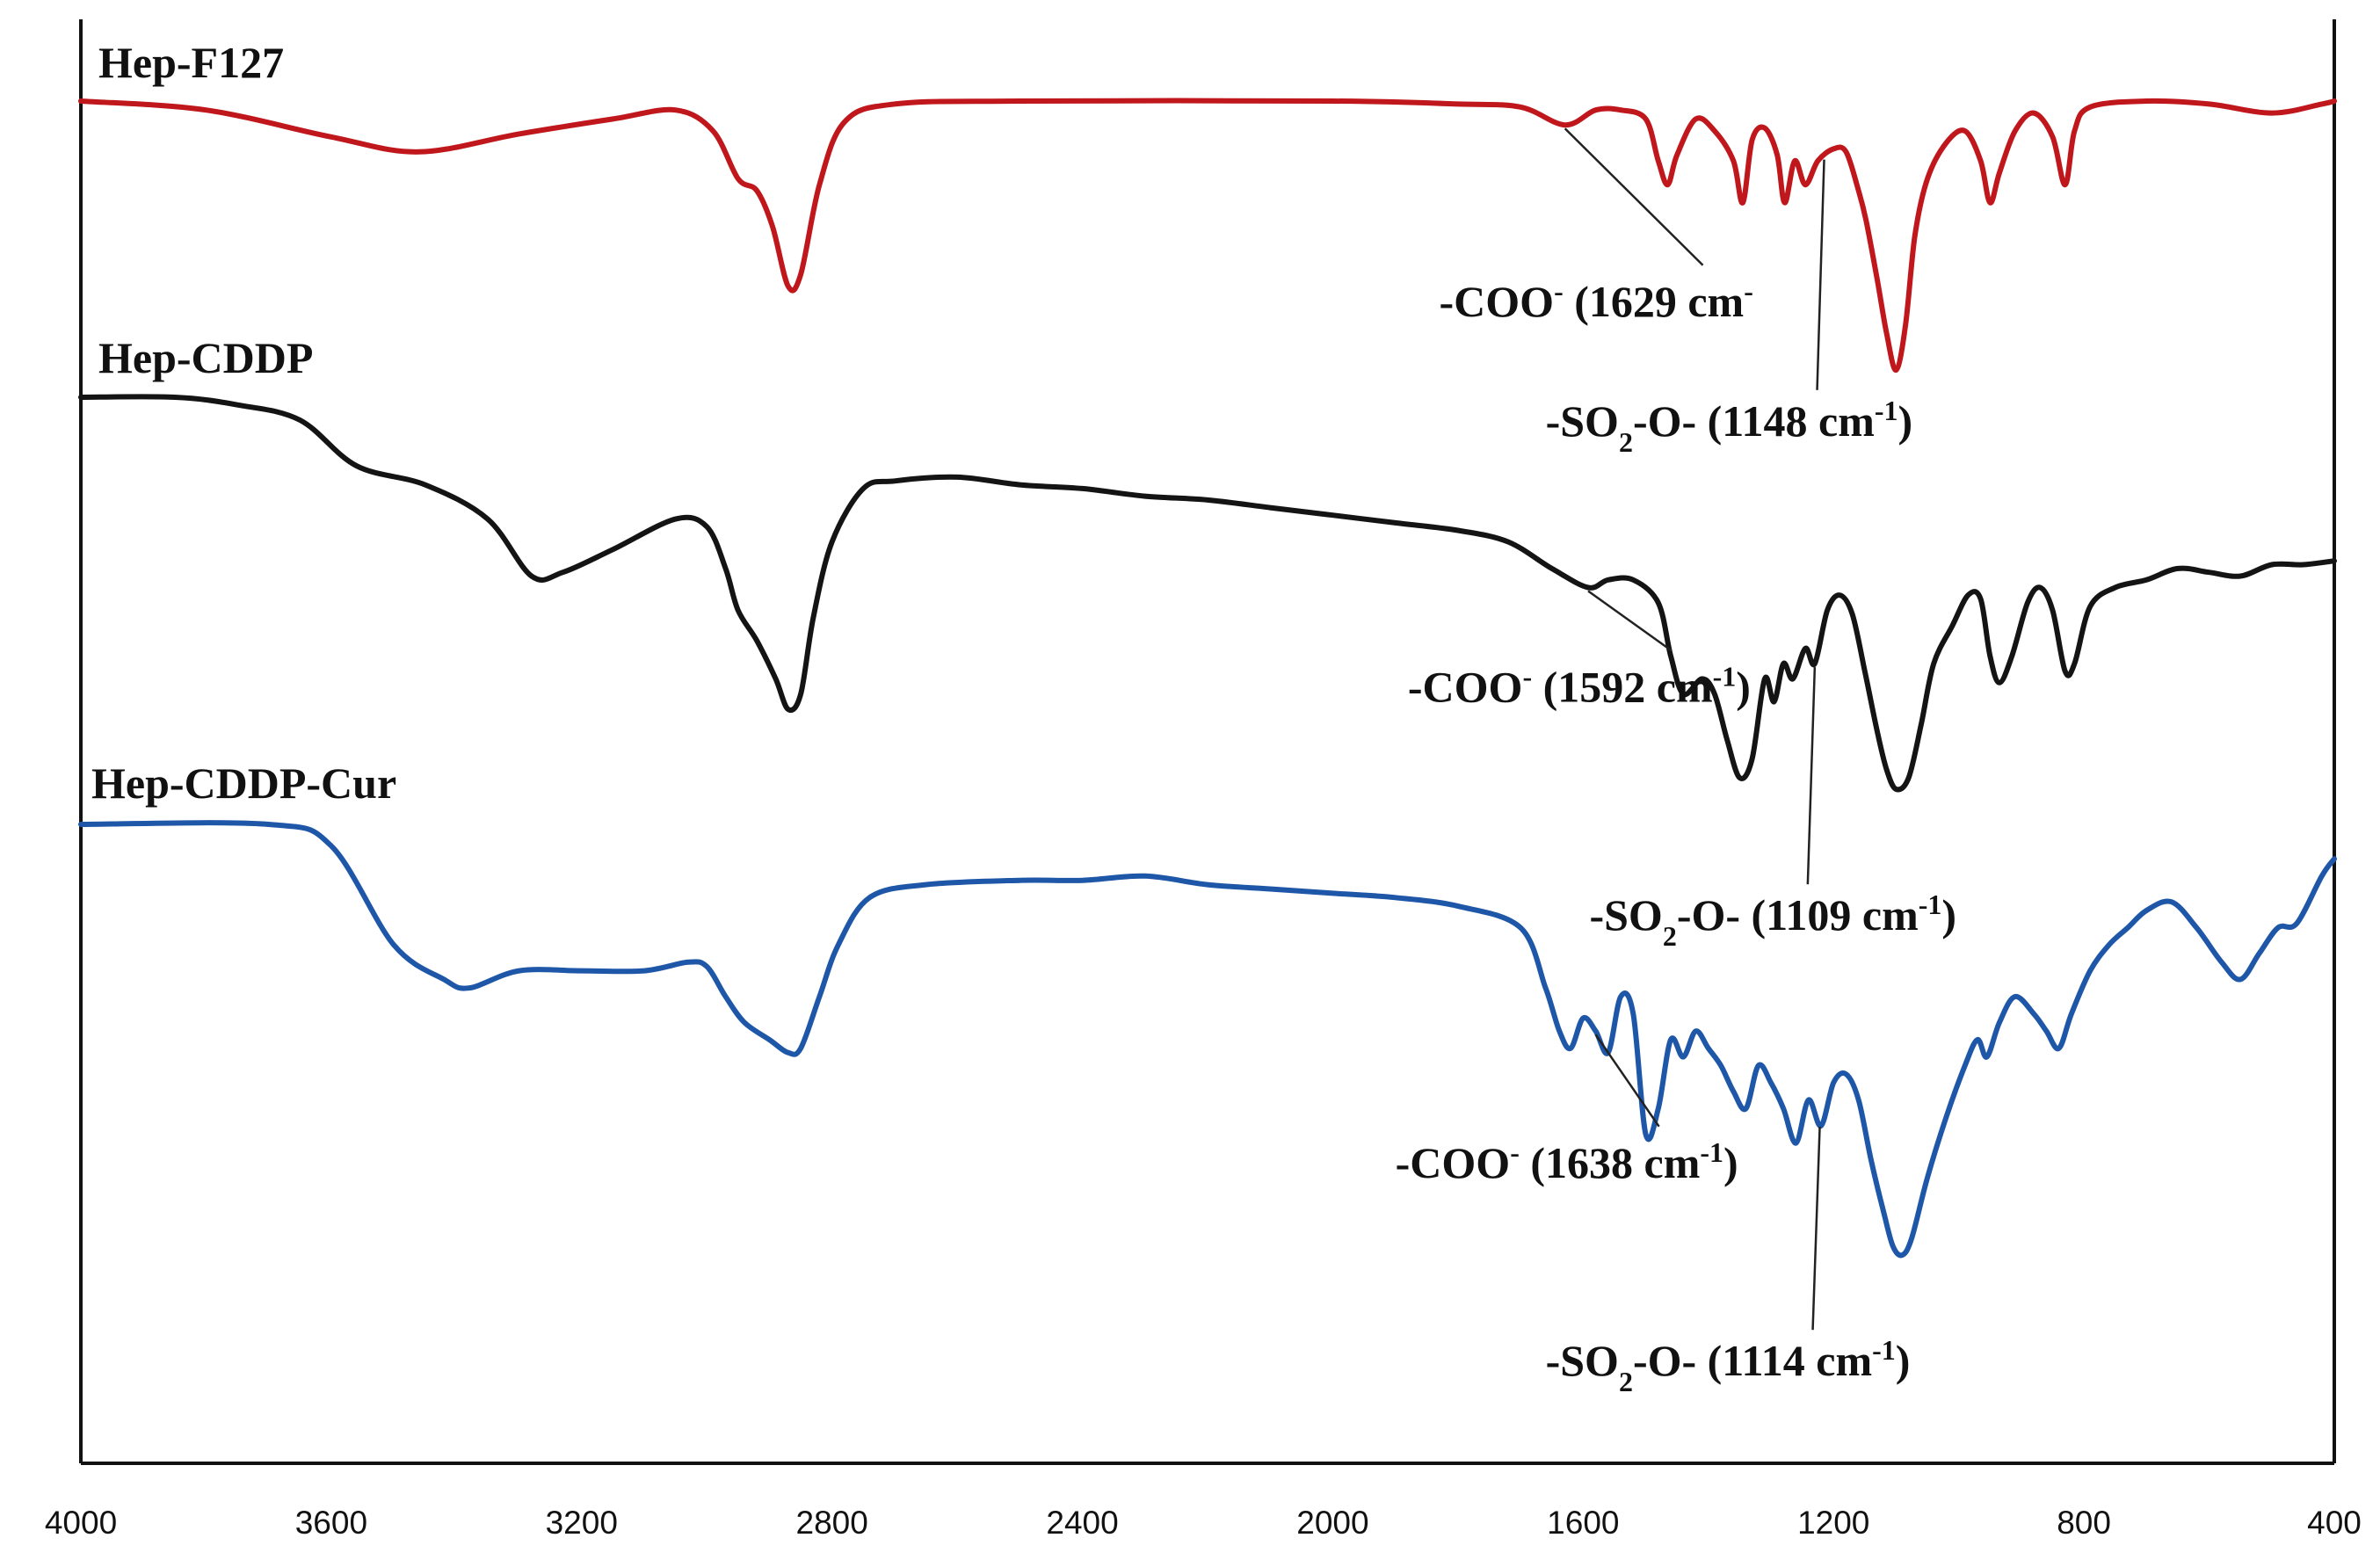  I want to click on x-tick-label: 800, so click(2084, 1523).